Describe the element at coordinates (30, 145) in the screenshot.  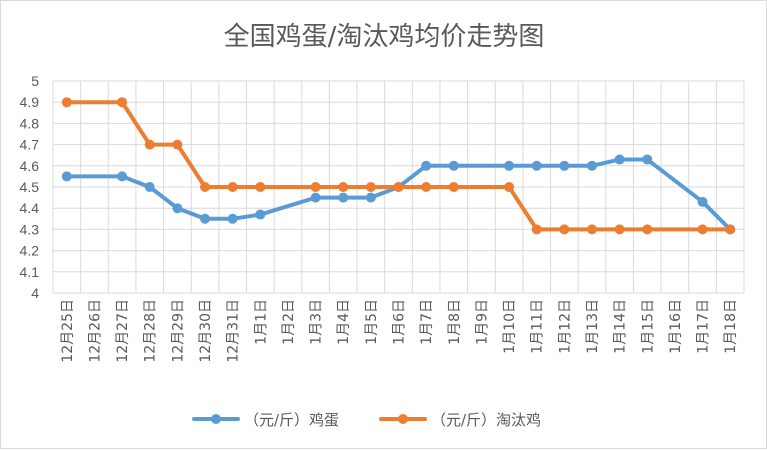
I see `y-tick-label: 4.7` at that location.